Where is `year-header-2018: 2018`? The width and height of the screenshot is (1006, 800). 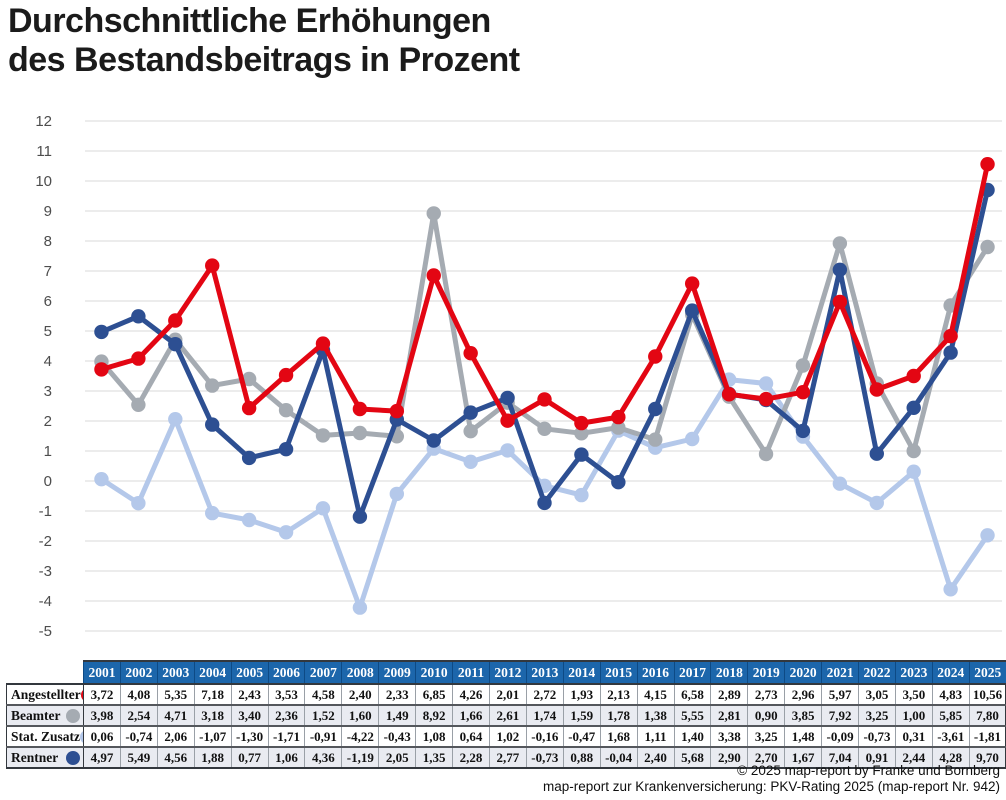
year-header-2018: 2018 is located at coordinates (729, 672).